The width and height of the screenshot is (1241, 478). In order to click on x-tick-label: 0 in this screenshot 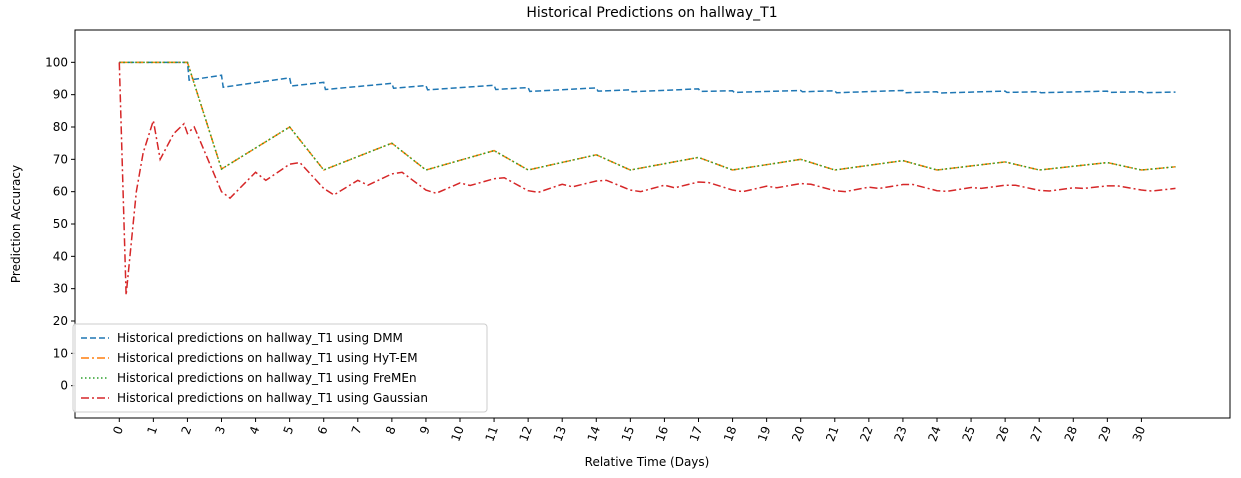, I will do `click(118, 430)`.